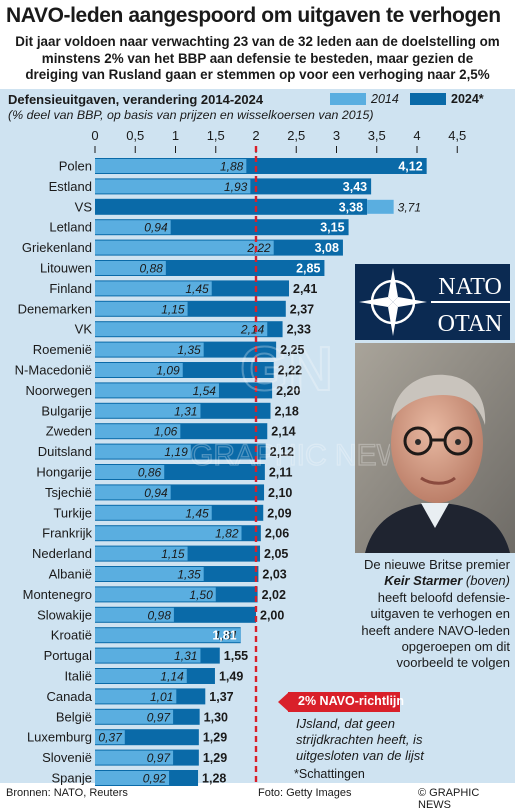 This screenshot has width=515, height=811. What do you see at coordinates (221, 697) in the screenshot?
I see `value-label-2024: 1,37` at bounding box center [221, 697].